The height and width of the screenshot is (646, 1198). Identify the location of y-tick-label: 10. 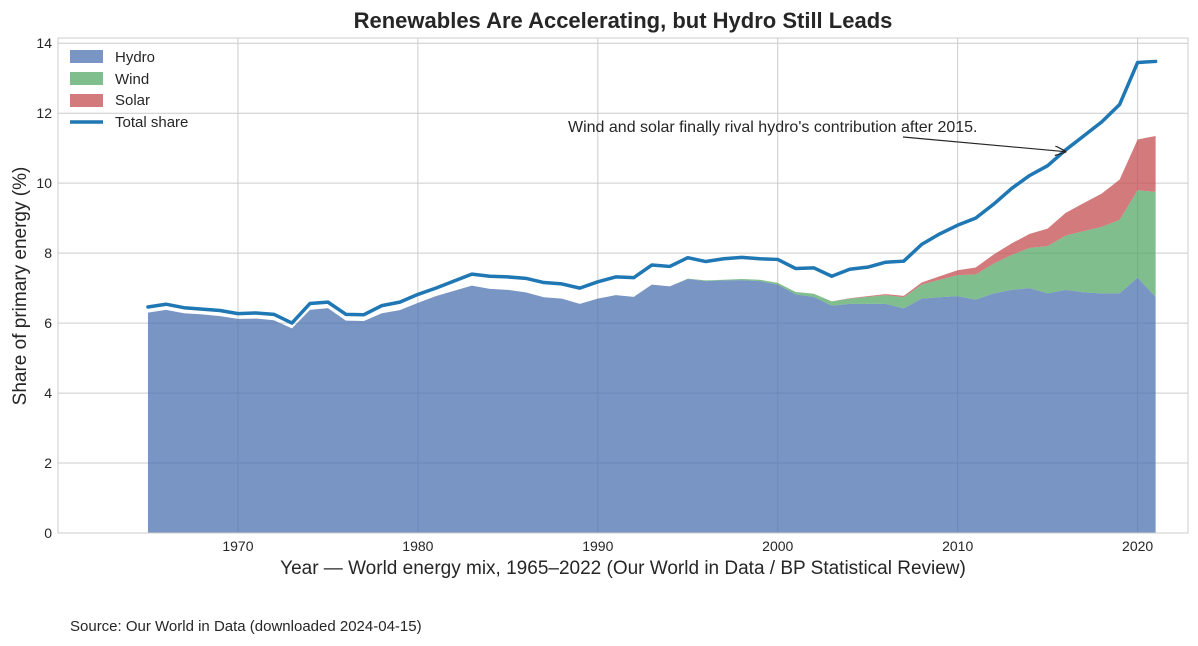
(44, 183).